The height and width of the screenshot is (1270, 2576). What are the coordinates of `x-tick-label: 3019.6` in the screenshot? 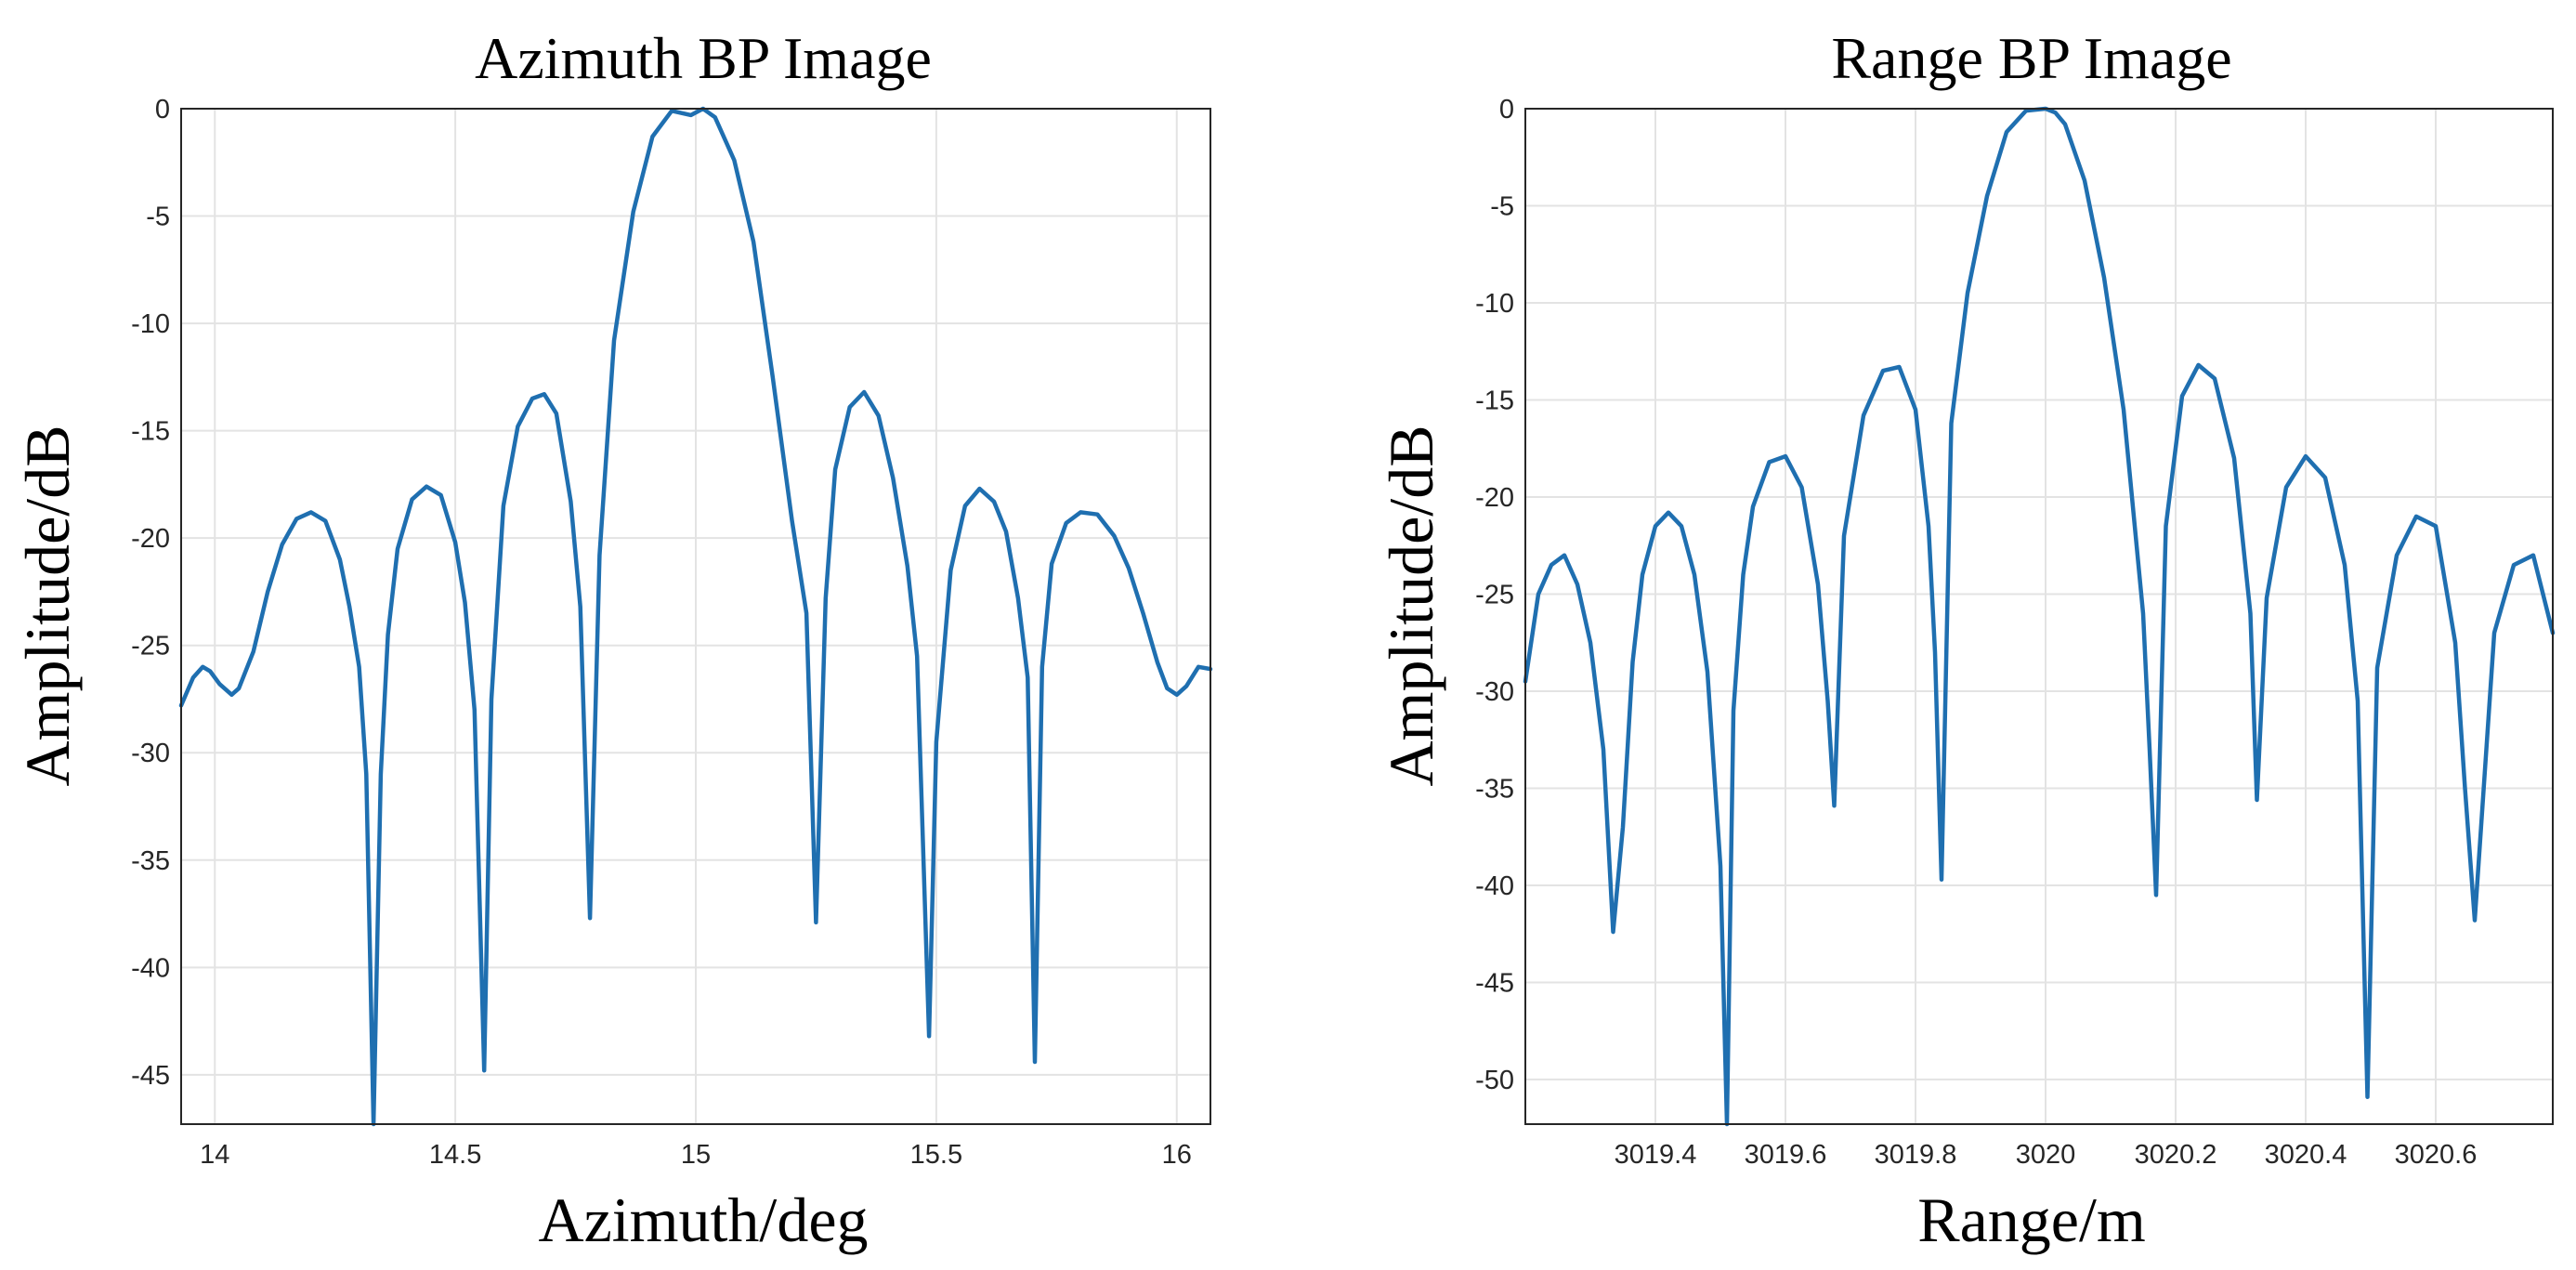 It's located at (1786, 1155).